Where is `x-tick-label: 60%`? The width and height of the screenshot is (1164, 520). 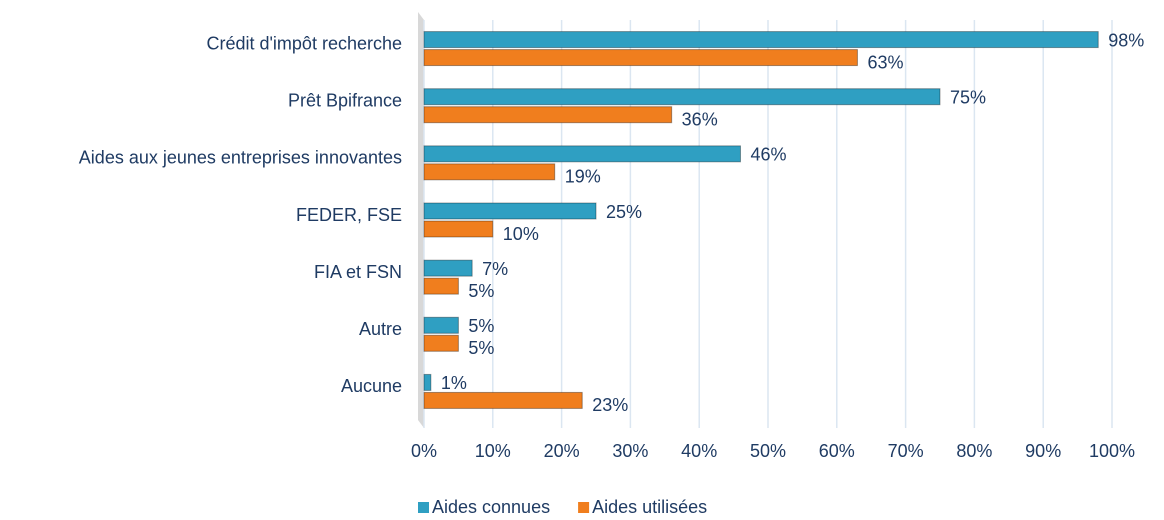
x-tick-label: 60% is located at coordinates (837, 451).